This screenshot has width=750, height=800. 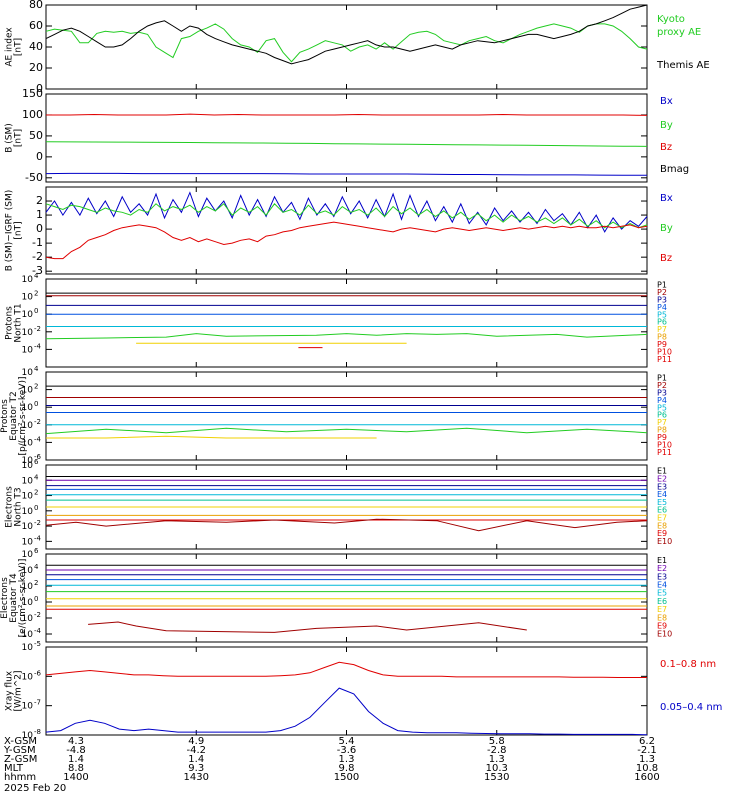 I want to click on footer-value: 4.9, so click(x=196, y=741).